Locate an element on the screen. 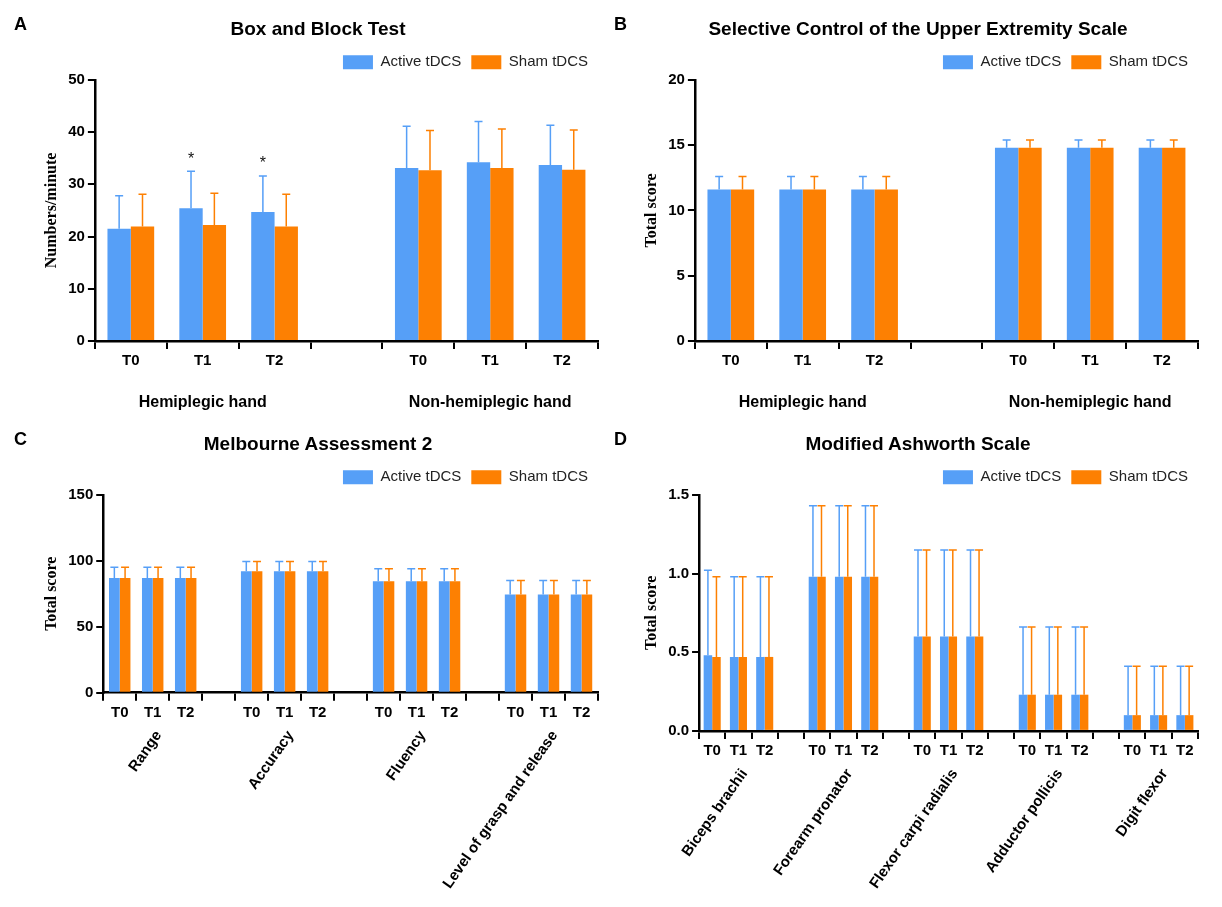 This screenshot has height=907, width=1222. y-tick-label: 0.5 is located at coordinates (679, 651).